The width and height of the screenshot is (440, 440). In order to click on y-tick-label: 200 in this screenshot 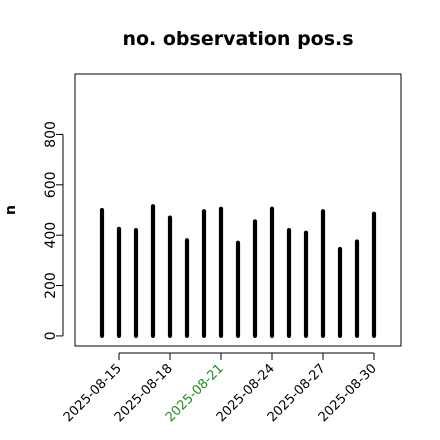, I will do `click(51, 285)`.